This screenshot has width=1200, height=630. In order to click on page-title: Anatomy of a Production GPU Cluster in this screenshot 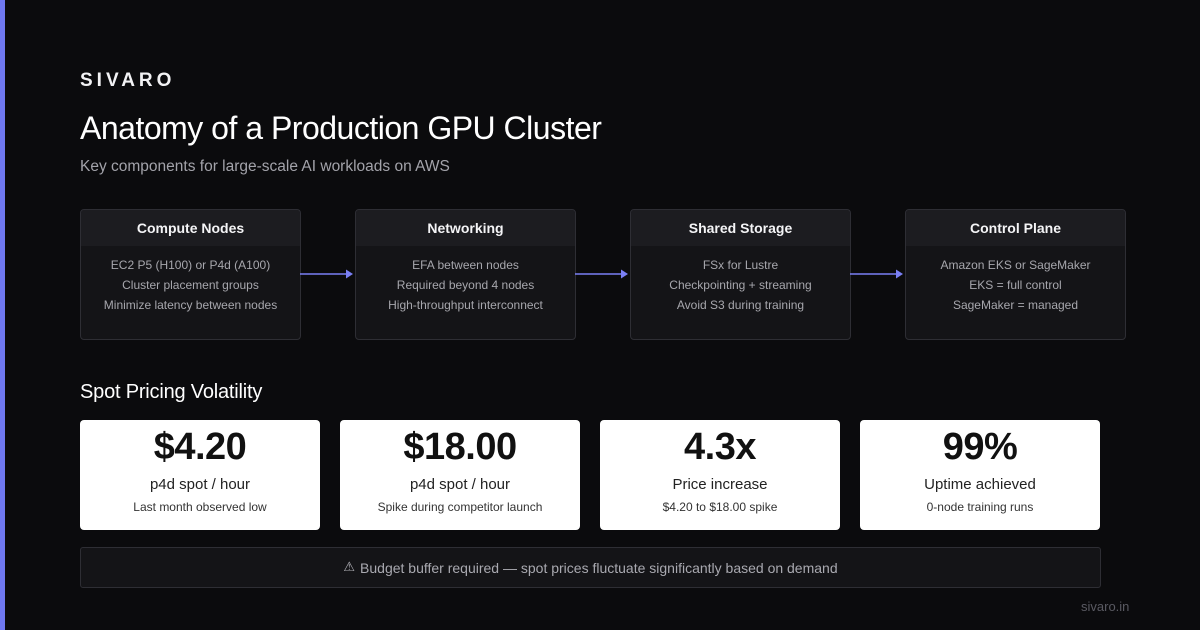, I will do `click(341, 128)`.